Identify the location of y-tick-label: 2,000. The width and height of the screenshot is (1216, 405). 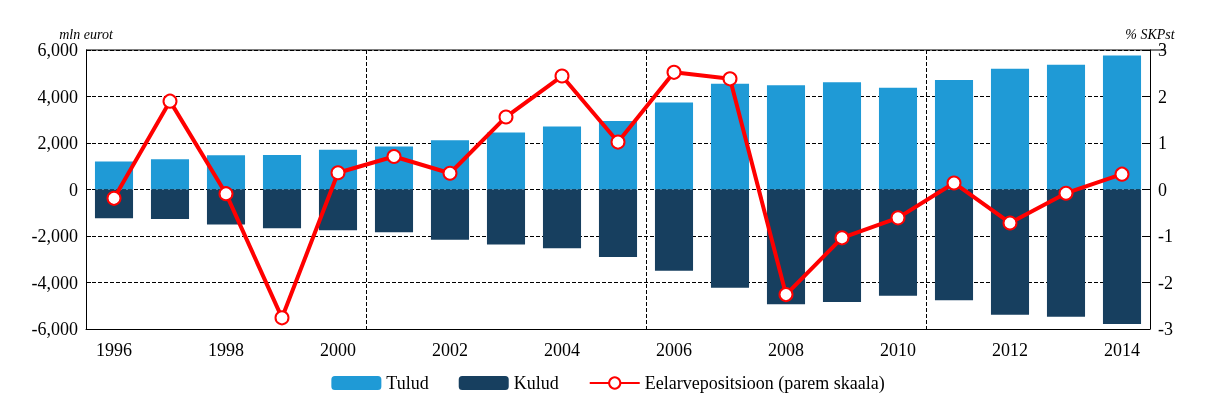
(57, 143).